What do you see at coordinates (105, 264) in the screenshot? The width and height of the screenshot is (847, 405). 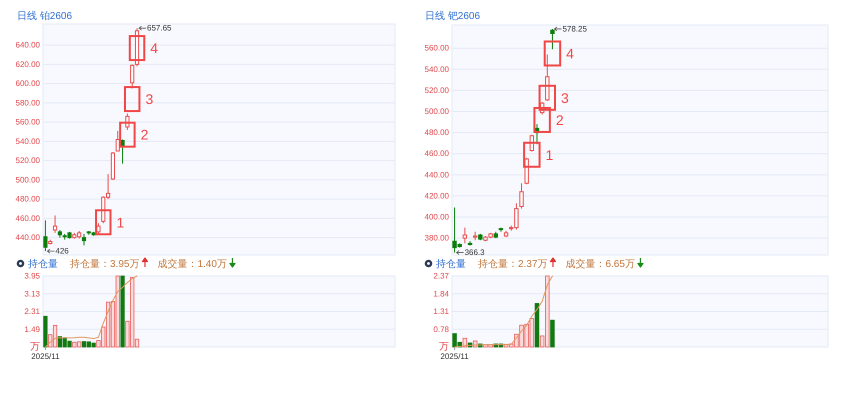 I see `text: 持仓量：3.95万` at bounding box center [105, 264].